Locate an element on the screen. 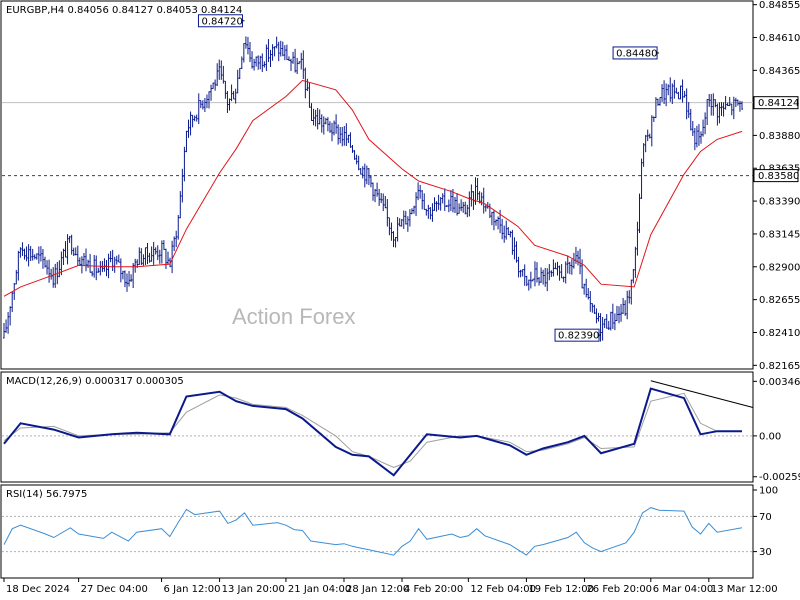 This screenshot has height=600, width=800. macd-axis: 0.003462 0.00 -0.002593 is located at coordinates (776, 430).